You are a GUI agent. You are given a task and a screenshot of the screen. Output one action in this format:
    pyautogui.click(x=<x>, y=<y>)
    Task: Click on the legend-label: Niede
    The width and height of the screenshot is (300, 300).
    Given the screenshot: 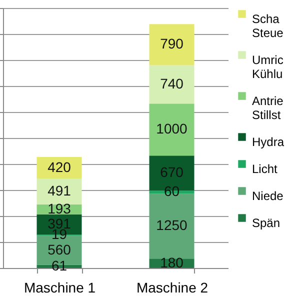 What is the action you would take?
    pyautogui.click(x=268, y=196)
    